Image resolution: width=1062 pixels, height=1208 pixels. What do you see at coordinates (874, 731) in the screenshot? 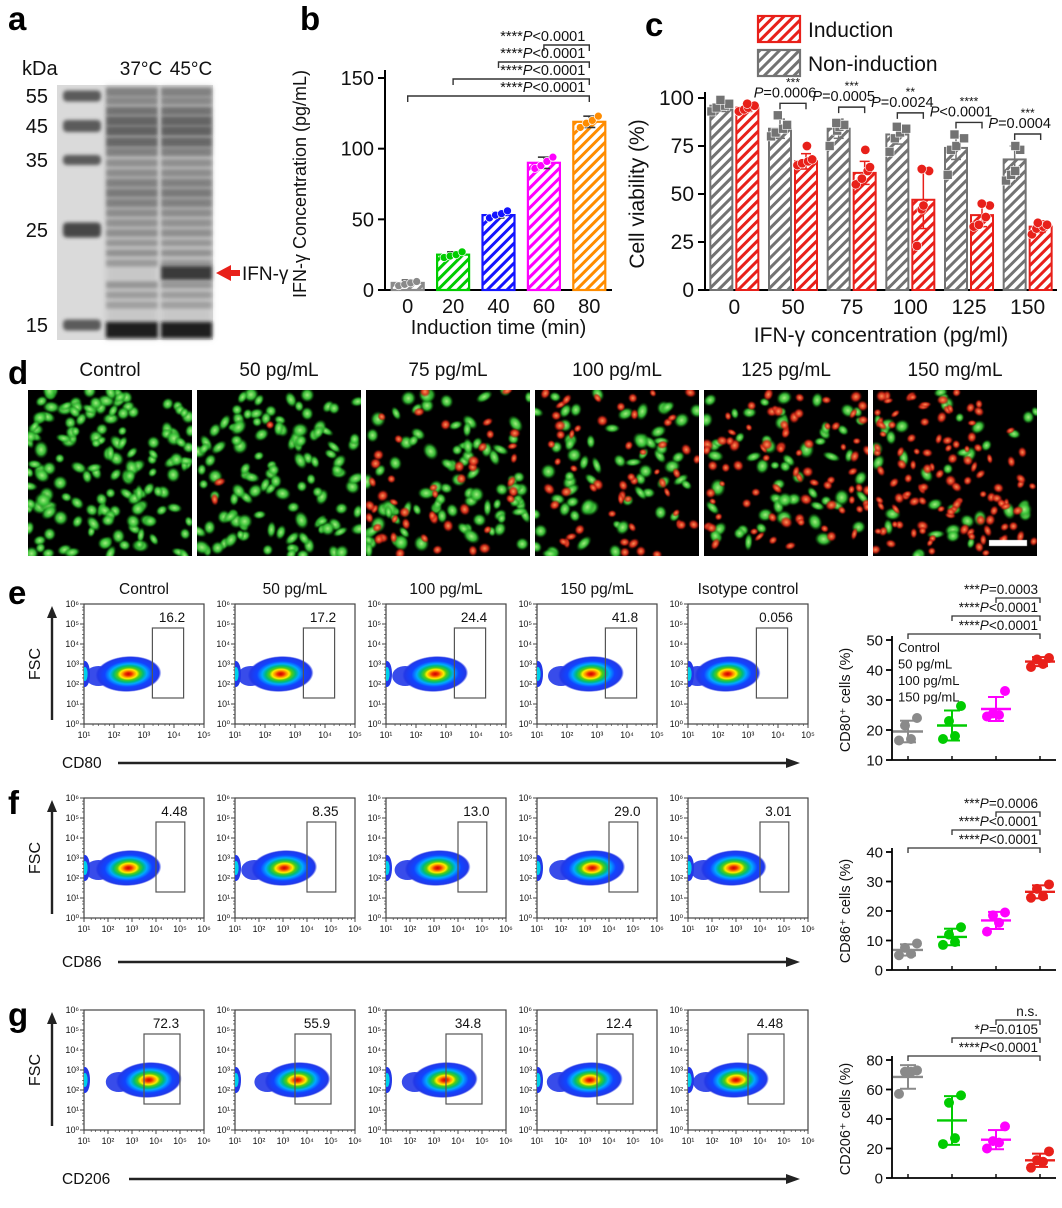
I see `svg-text: 20` at bounding box center [874, 731].